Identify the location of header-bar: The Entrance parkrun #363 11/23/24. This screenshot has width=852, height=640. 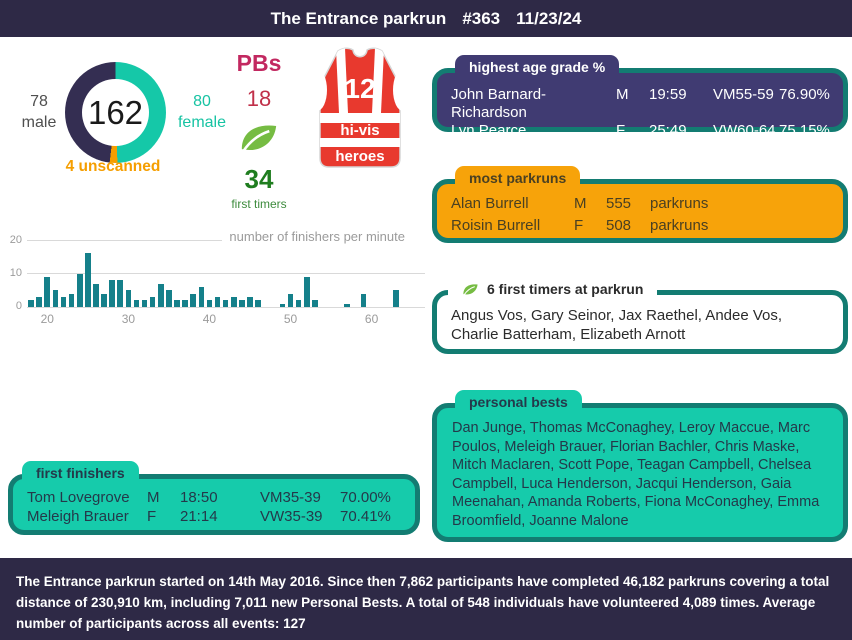
(426, 18).